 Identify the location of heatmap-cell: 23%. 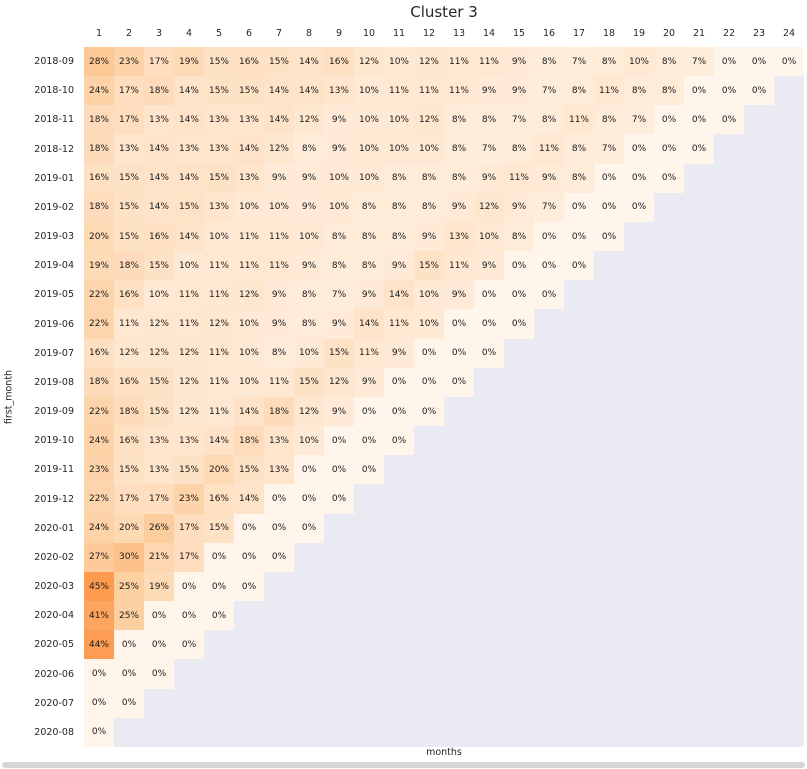
(189, 499).